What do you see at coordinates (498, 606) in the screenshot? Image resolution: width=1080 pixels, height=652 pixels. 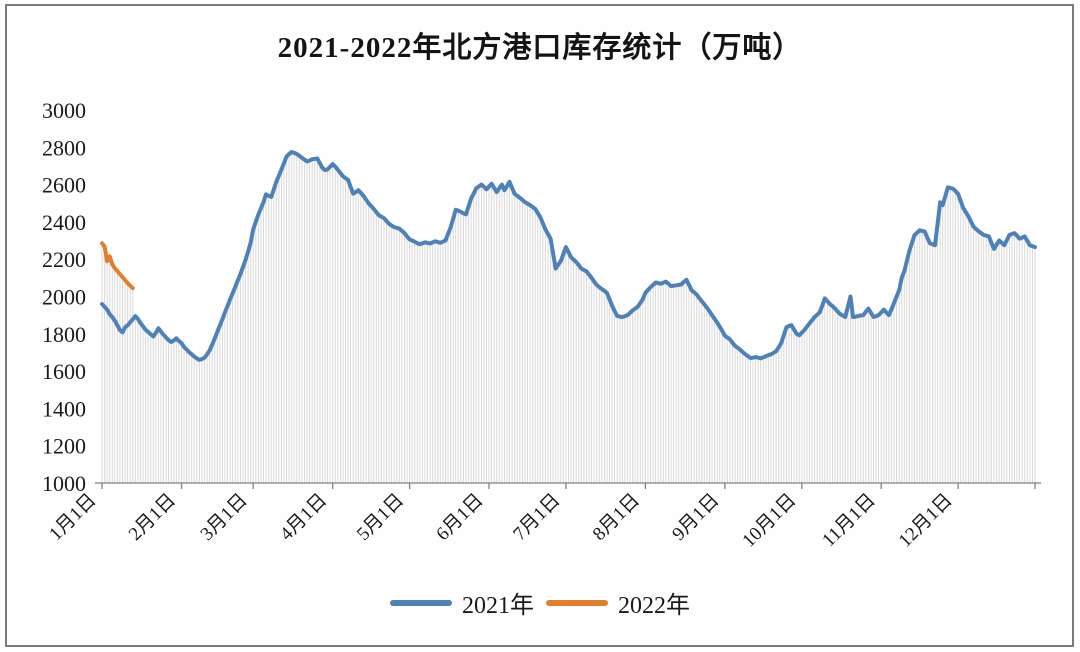 I see `legend-label-2021: 2021年` at bounding box center [498, 606].